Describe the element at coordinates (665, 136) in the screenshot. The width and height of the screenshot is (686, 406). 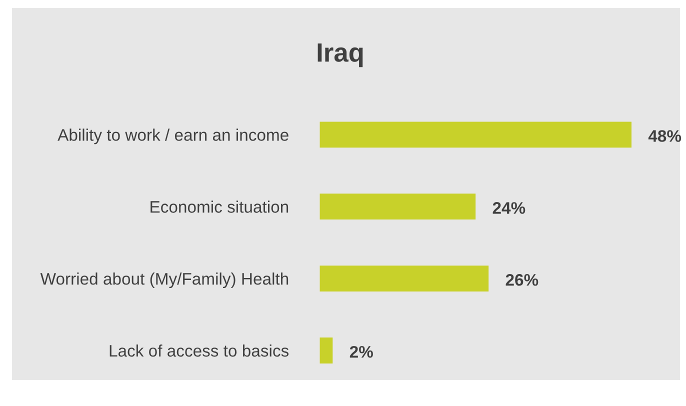
I see `data-label: 48%` at that location.